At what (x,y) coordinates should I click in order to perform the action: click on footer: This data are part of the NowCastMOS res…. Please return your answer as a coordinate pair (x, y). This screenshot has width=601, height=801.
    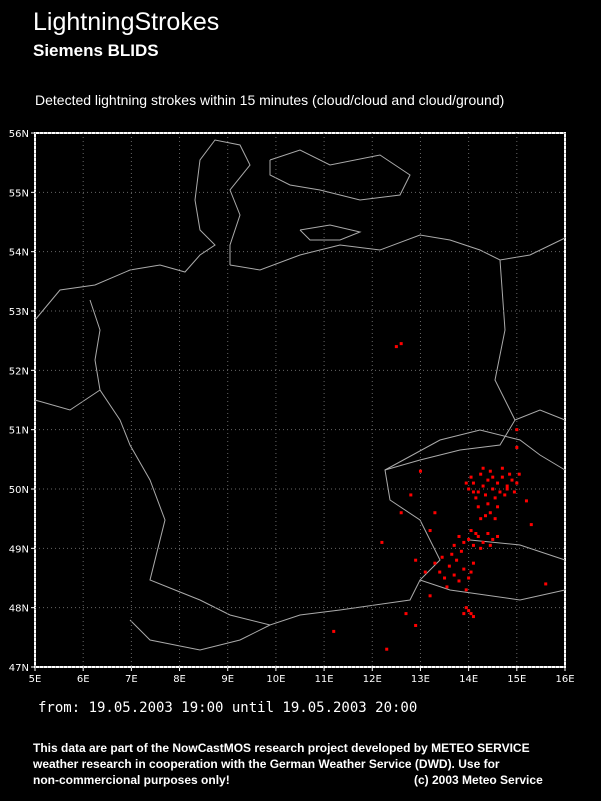
    Looking at the image, I should click on (281, 764).